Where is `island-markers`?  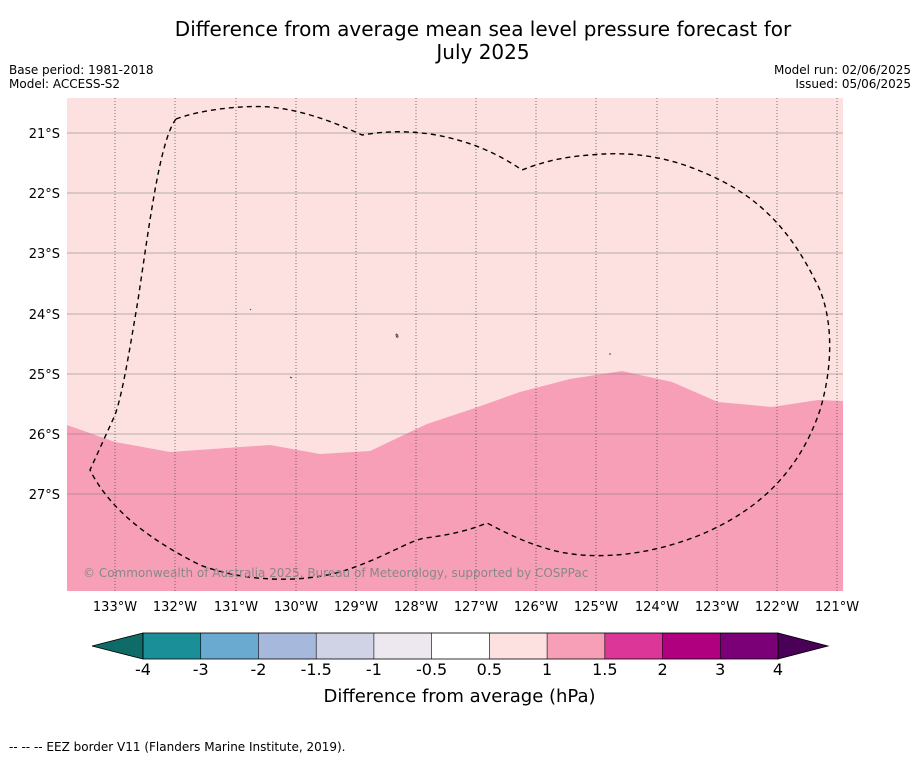 island-markers is located at coordinates (430, 343).